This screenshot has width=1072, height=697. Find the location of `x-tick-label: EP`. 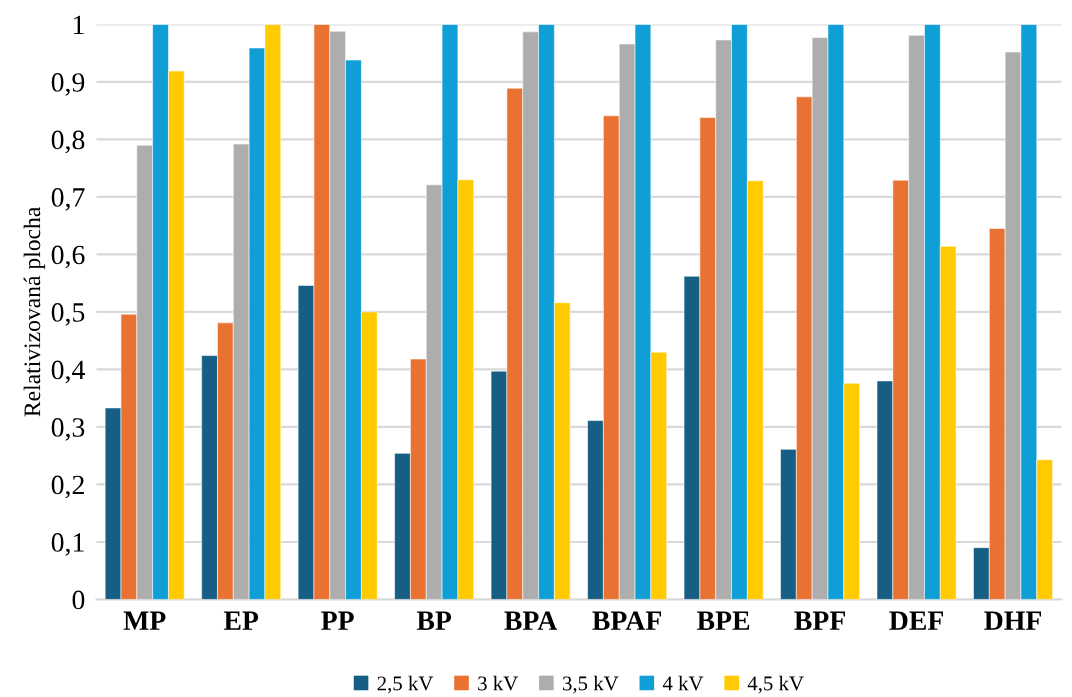

x-tick-label: EP is located at coordinates (241, 620).